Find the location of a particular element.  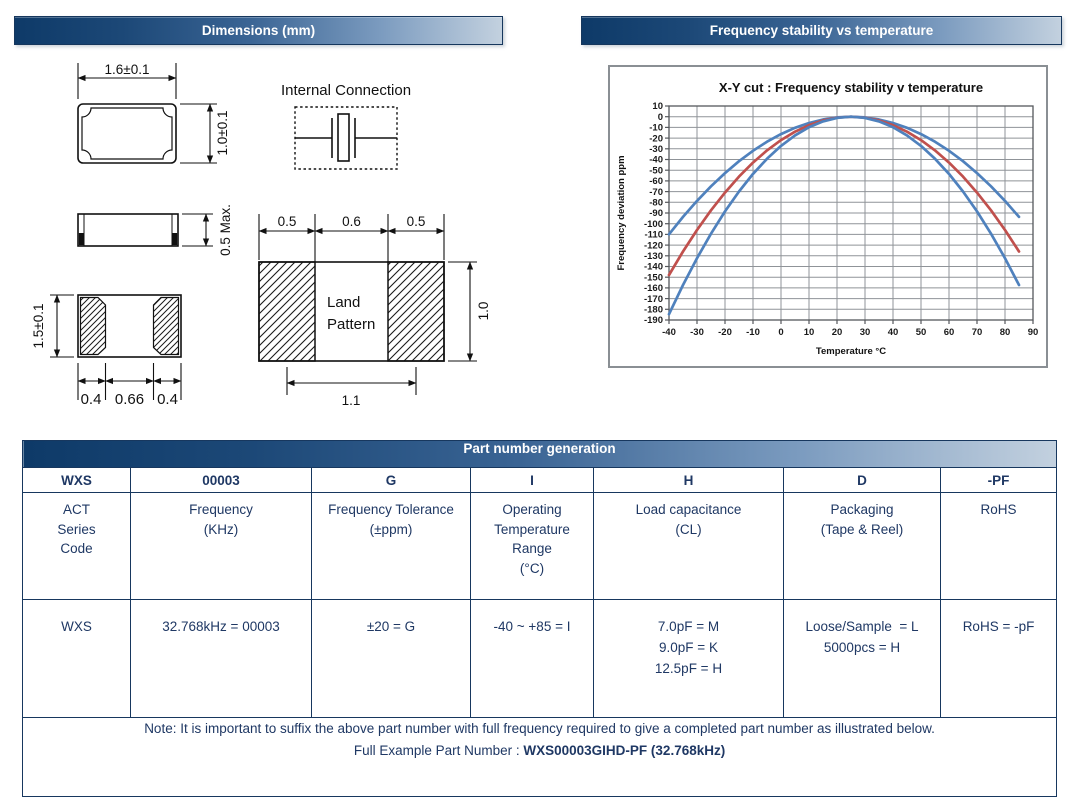

svg-text: 30 is located at coordinates (865, 332).